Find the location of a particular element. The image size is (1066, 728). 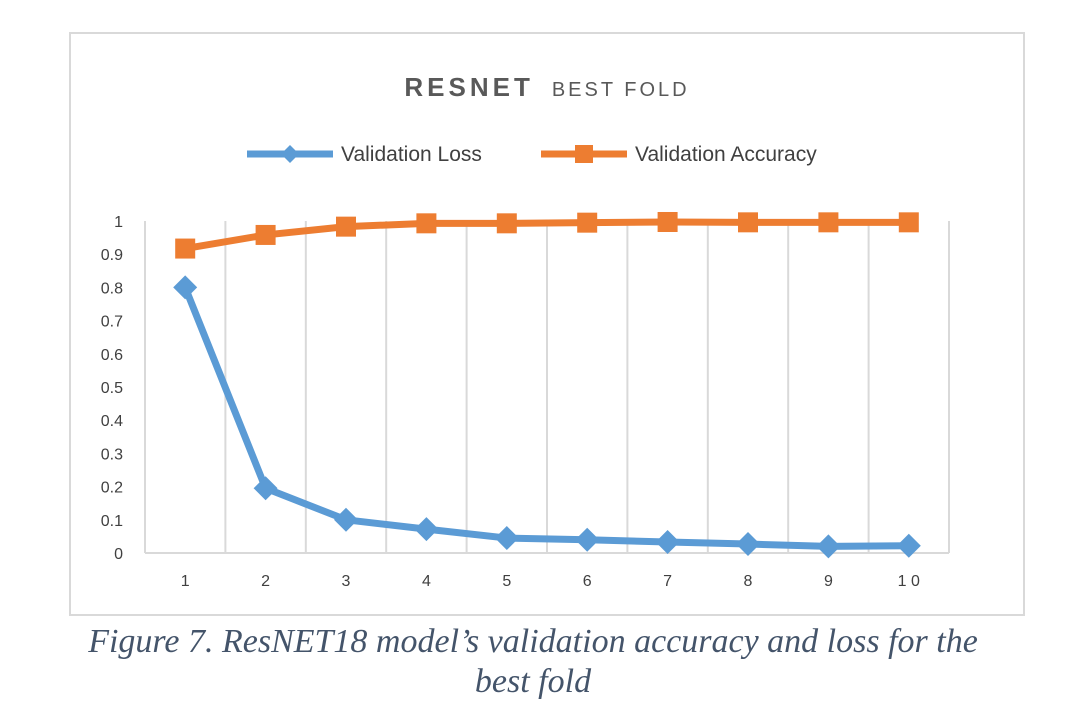

x-tick-label: 8 is located at coordinates (748, 581).